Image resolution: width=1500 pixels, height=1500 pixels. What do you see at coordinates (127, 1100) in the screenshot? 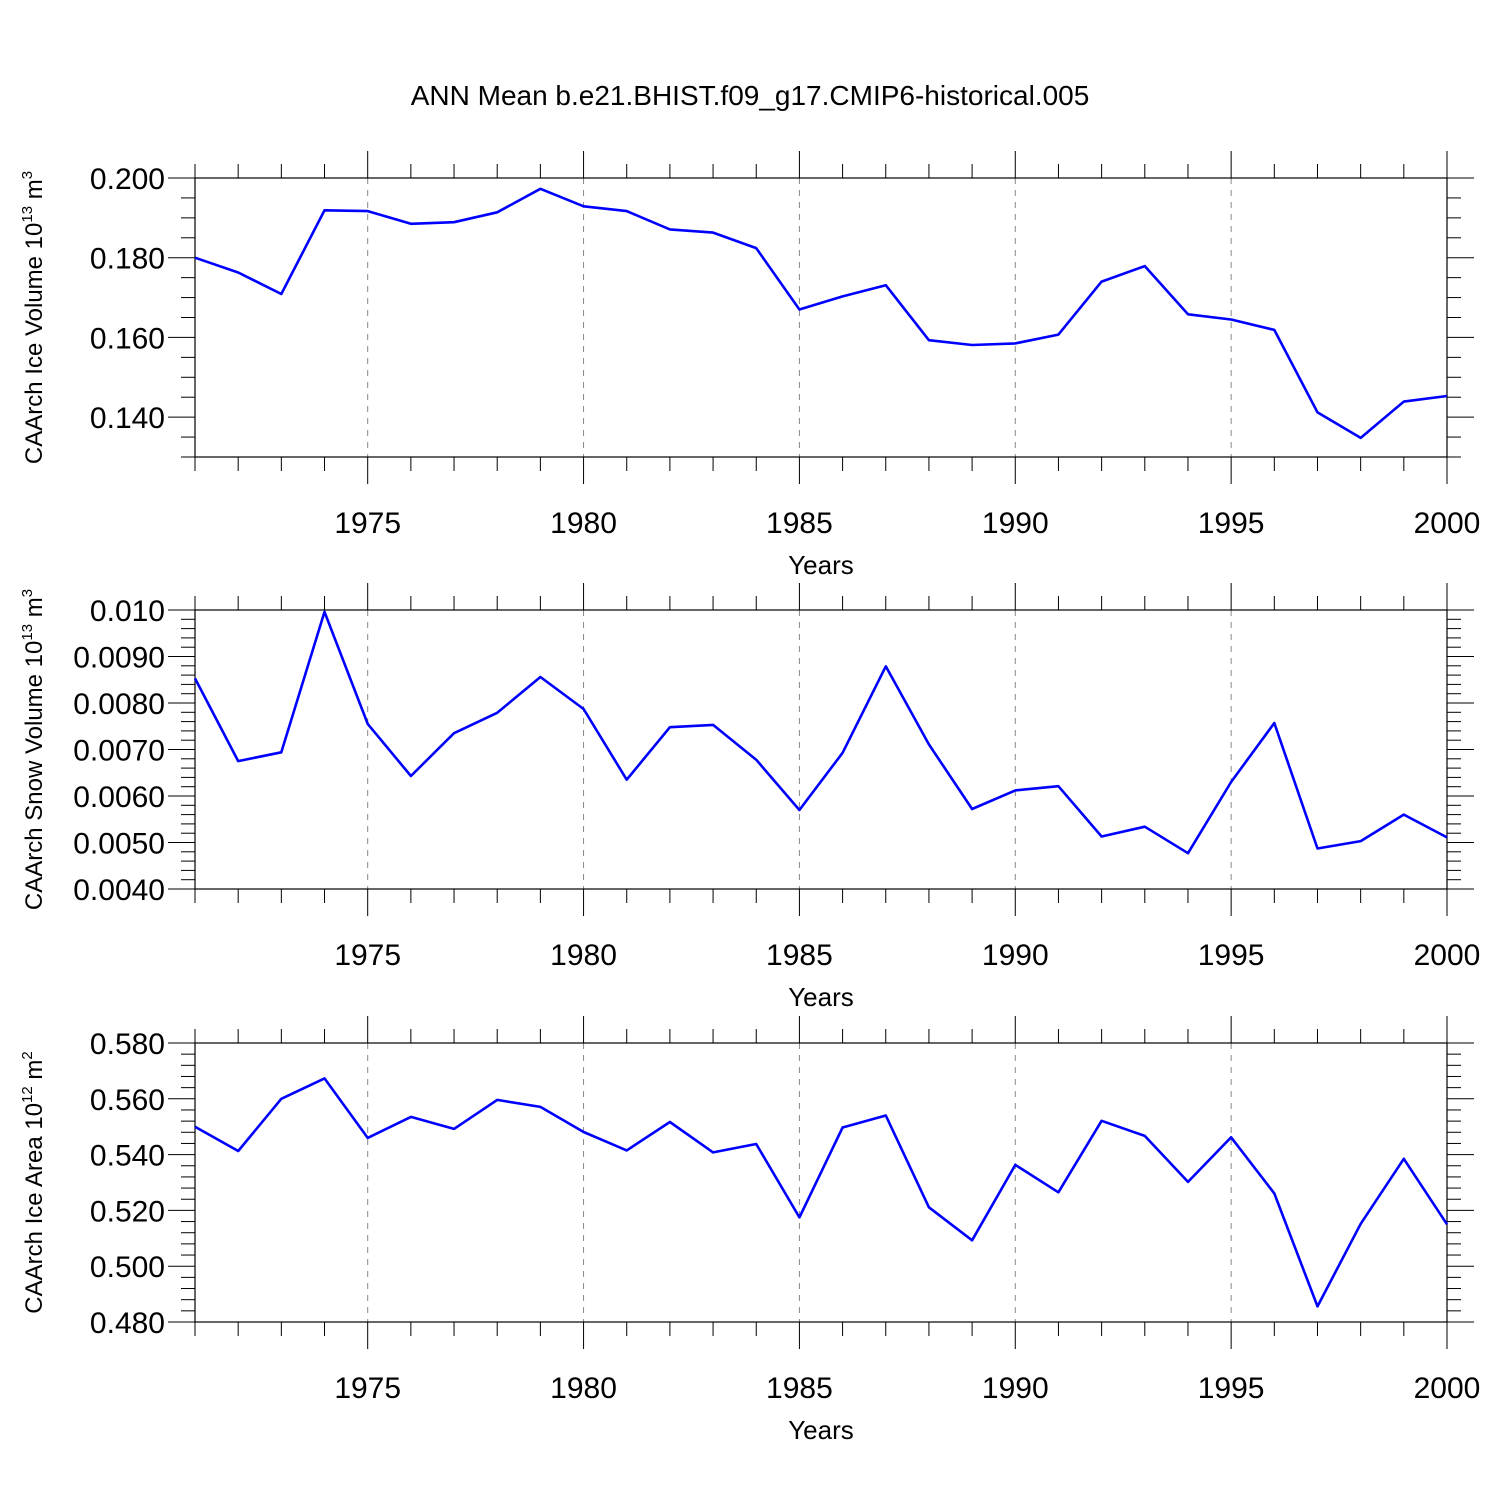
I see `chart-2-ytick-label: 0.560` at bounding box center [127, 1100].